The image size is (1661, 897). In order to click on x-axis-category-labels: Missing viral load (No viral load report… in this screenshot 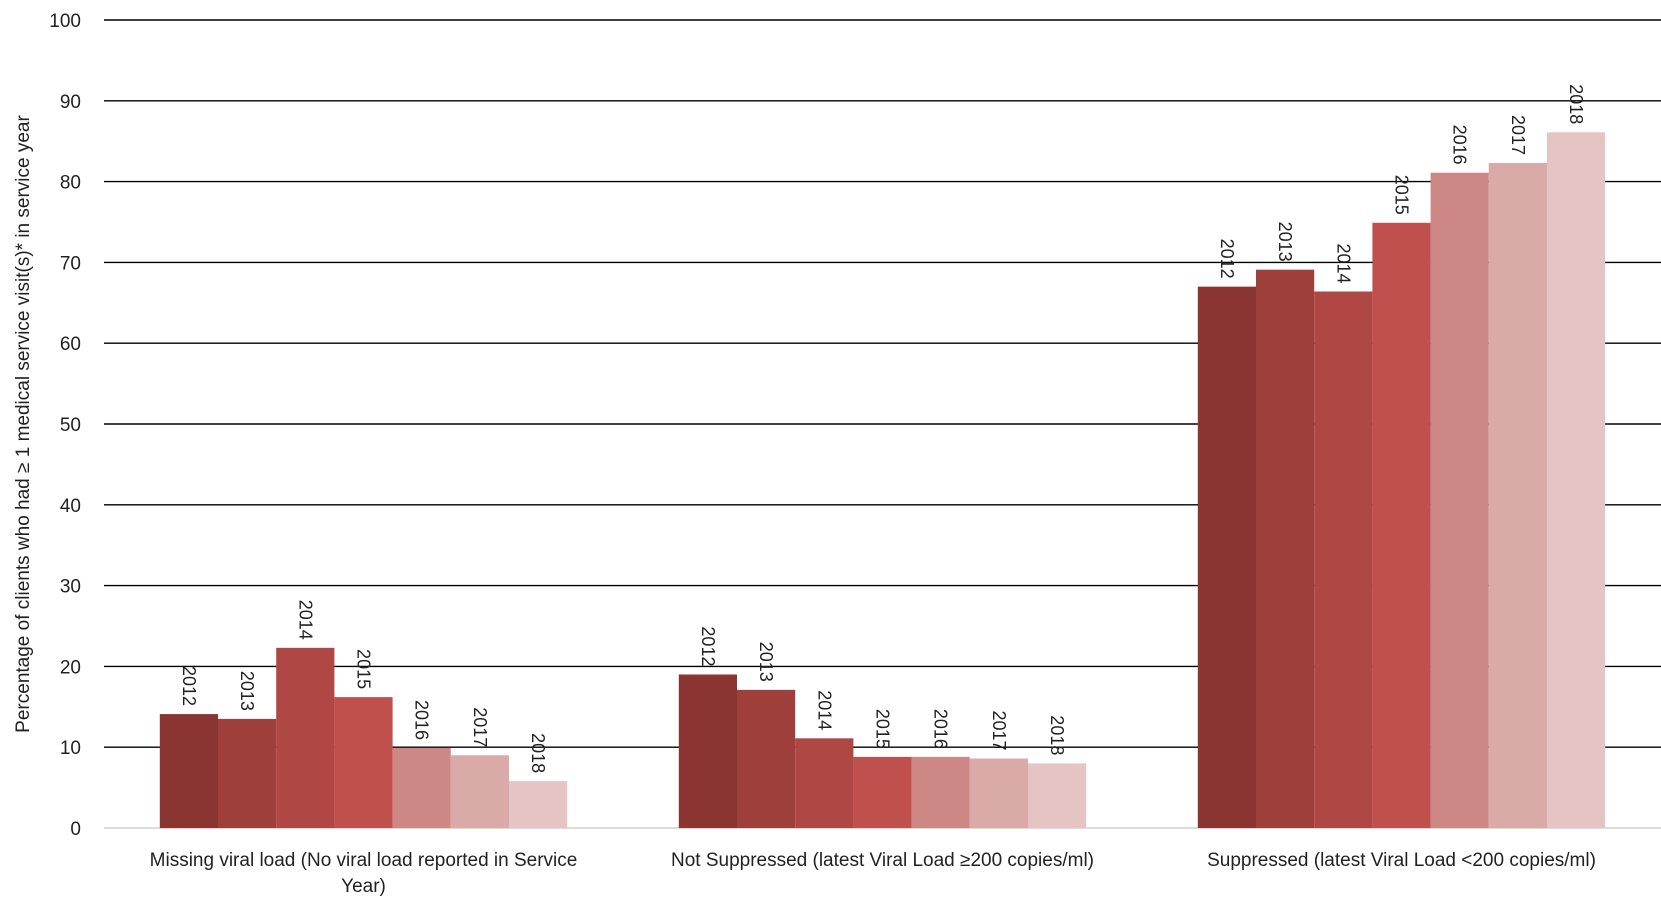, I will do `click(873, 873)`.